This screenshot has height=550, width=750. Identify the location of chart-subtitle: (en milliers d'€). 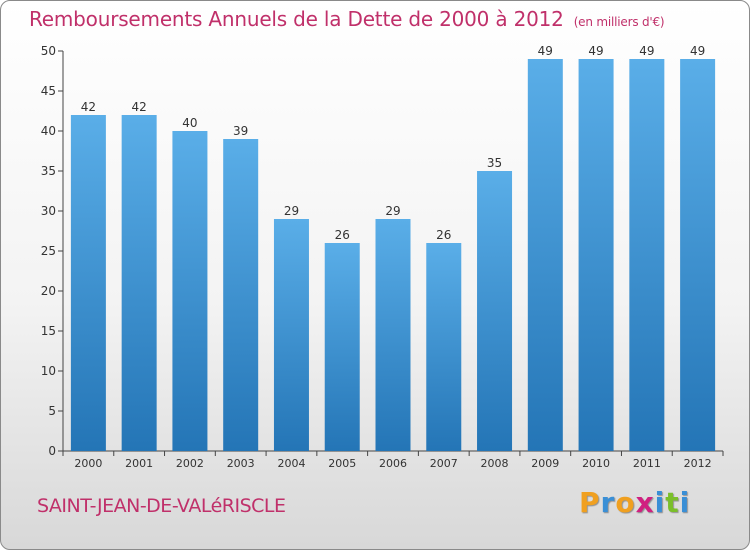
(619, 22).